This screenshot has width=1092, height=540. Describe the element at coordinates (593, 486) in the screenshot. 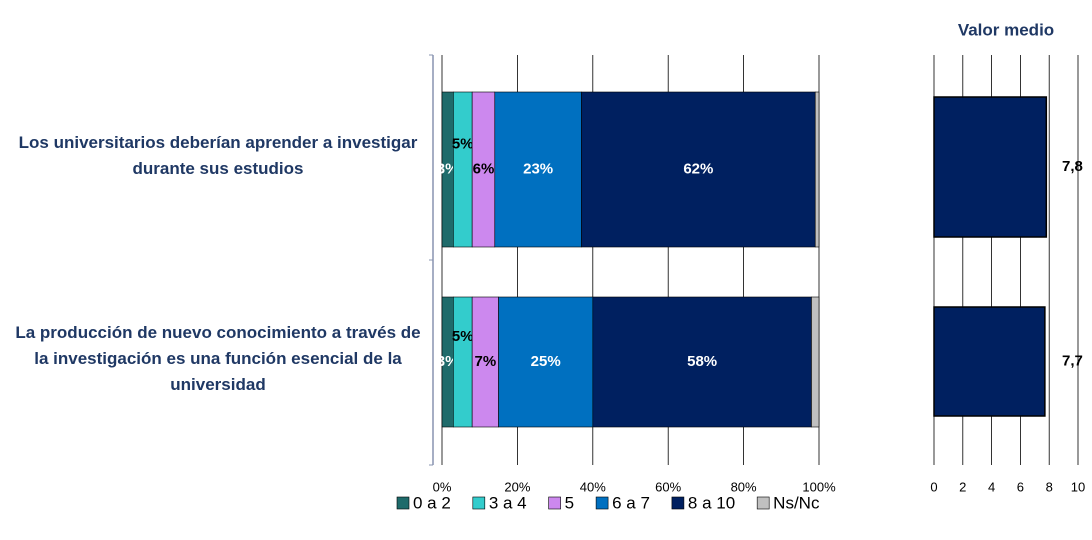

I see `x-tick-label: 40%` at that location.